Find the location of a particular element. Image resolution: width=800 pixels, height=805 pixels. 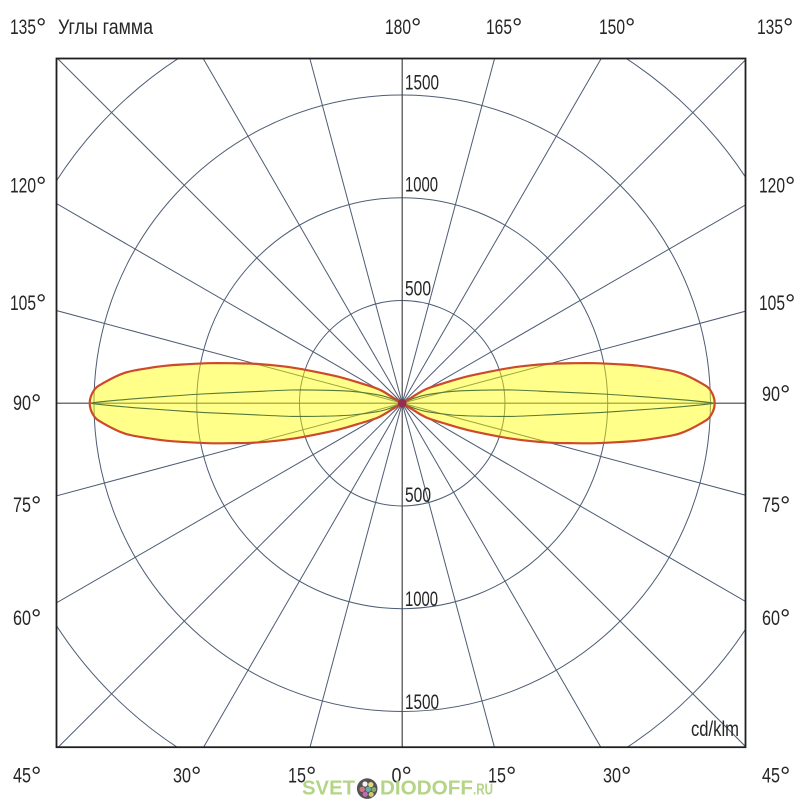

svg-text: 180° is located at coordinates (403, 28).